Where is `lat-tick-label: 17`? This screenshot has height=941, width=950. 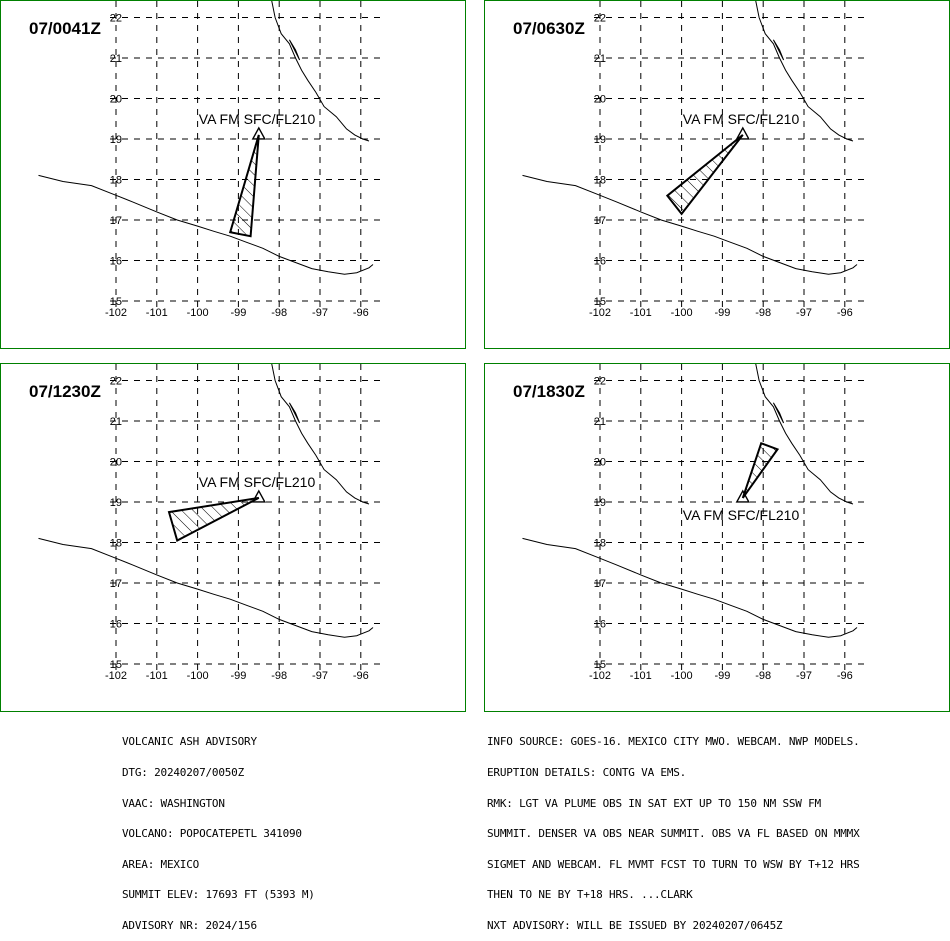 lat-tick-label: 17 is located at coordinates (600, 584).